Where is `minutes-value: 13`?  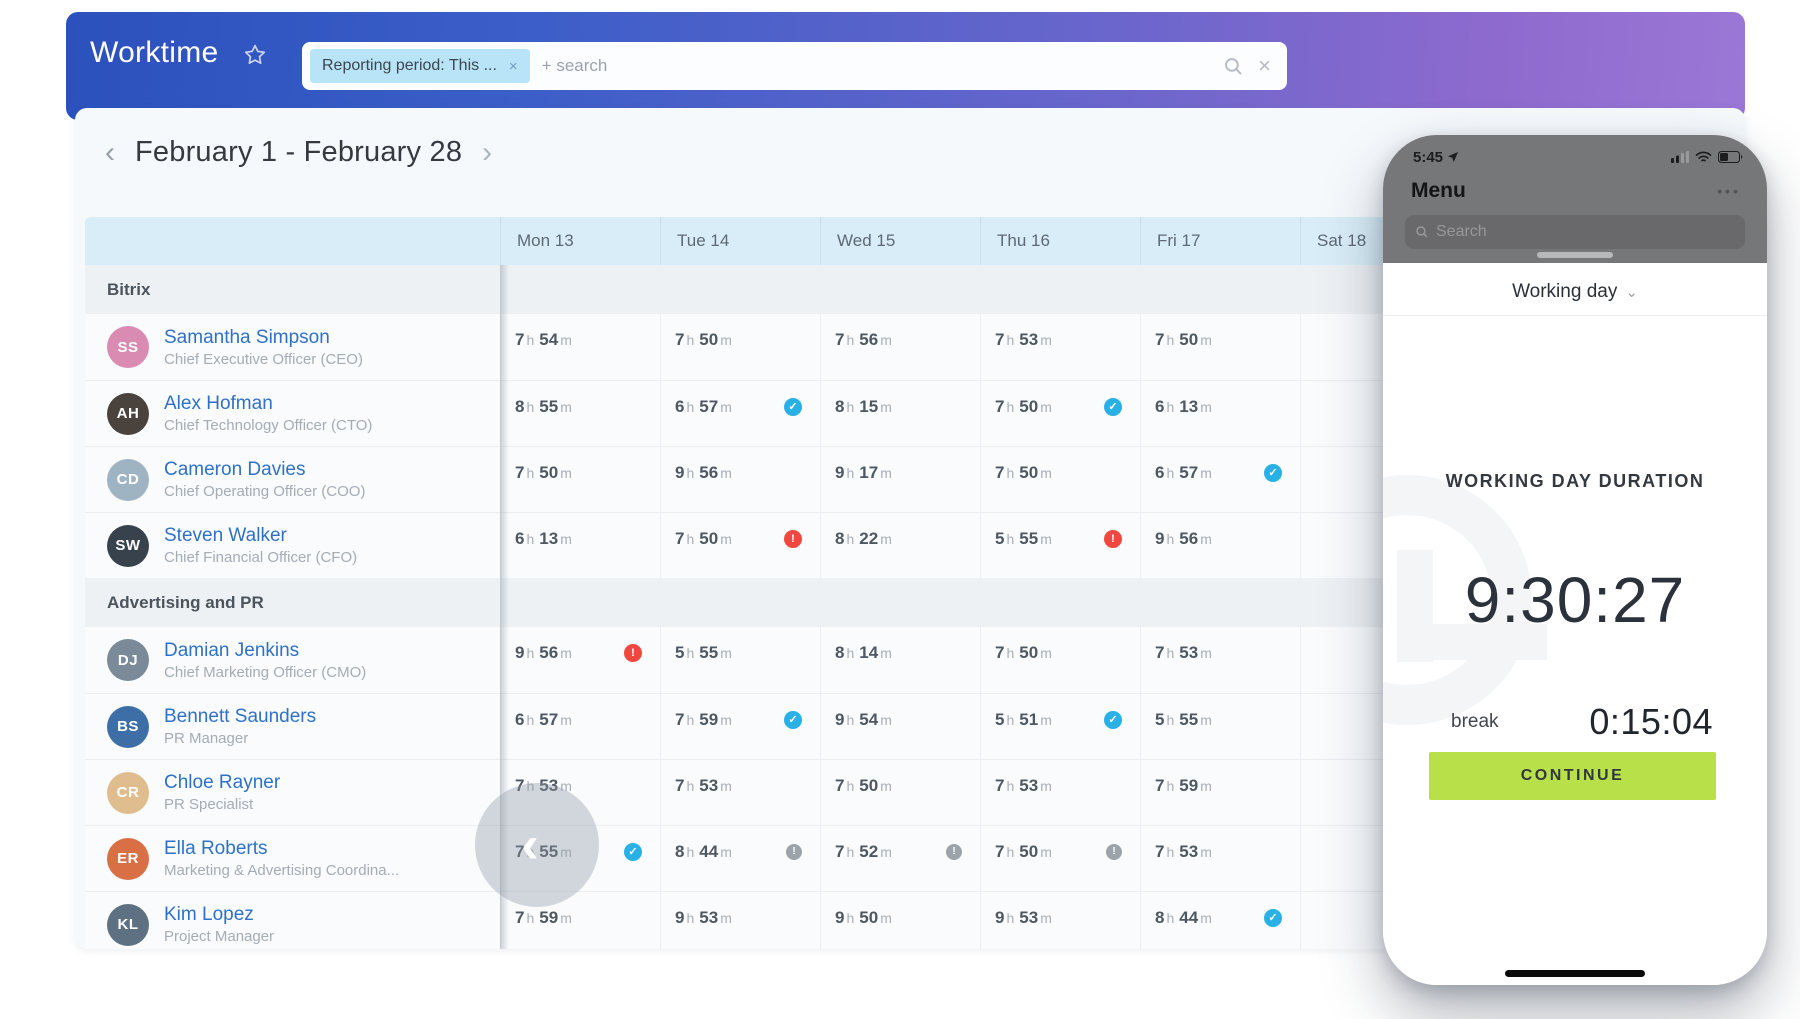 minutes-value: 13 is located at coordinates (549, 538).